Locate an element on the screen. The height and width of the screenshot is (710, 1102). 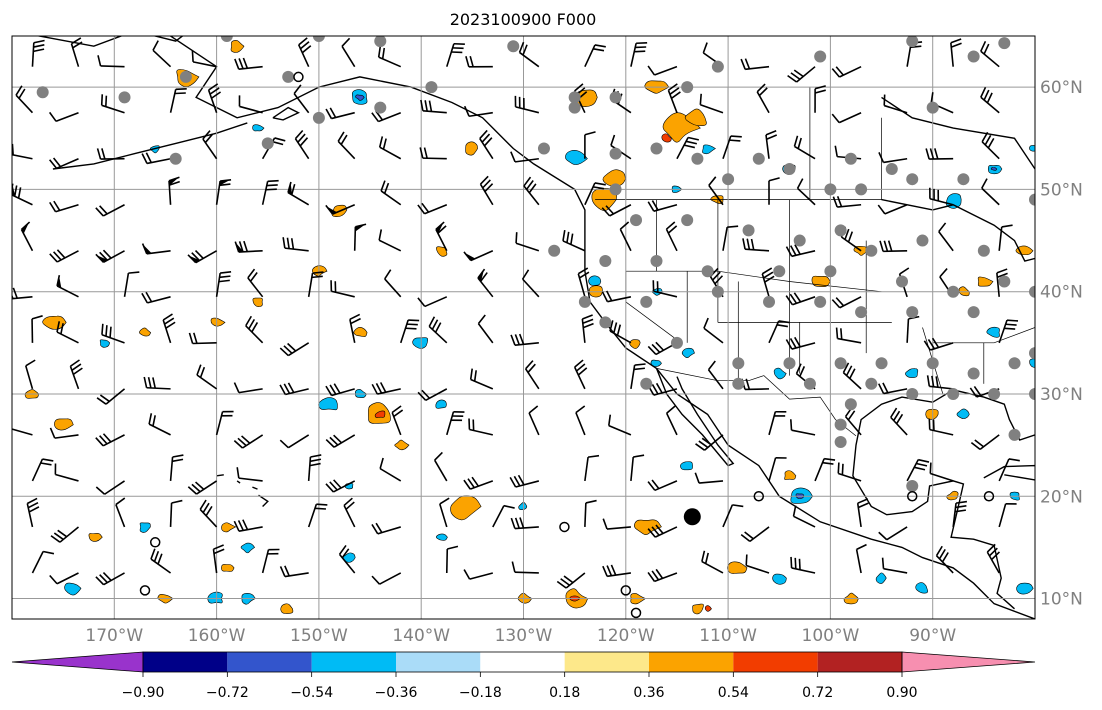
colorbar-segment is located at coordinates (775, 662).